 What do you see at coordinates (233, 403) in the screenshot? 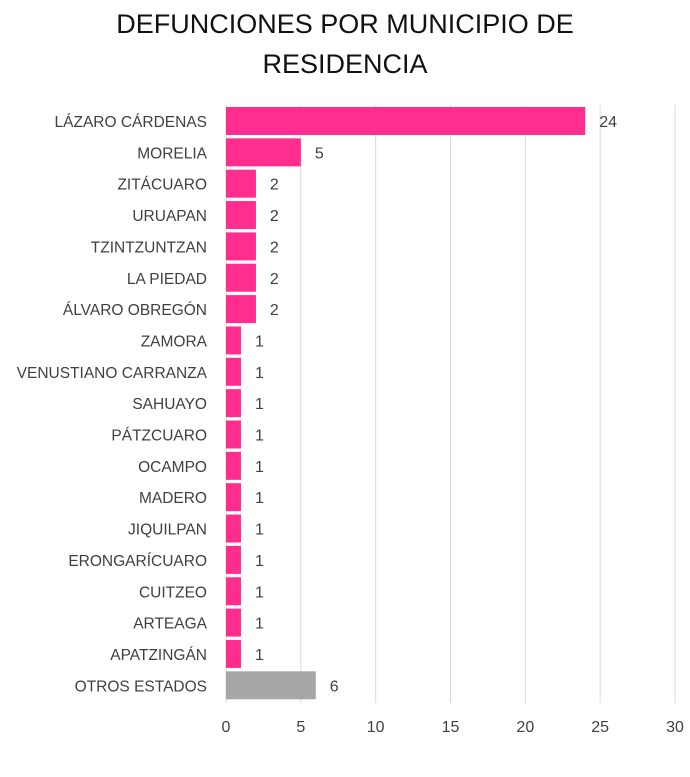
I see `bar-sahuayo` at bounding box center [233, 403].